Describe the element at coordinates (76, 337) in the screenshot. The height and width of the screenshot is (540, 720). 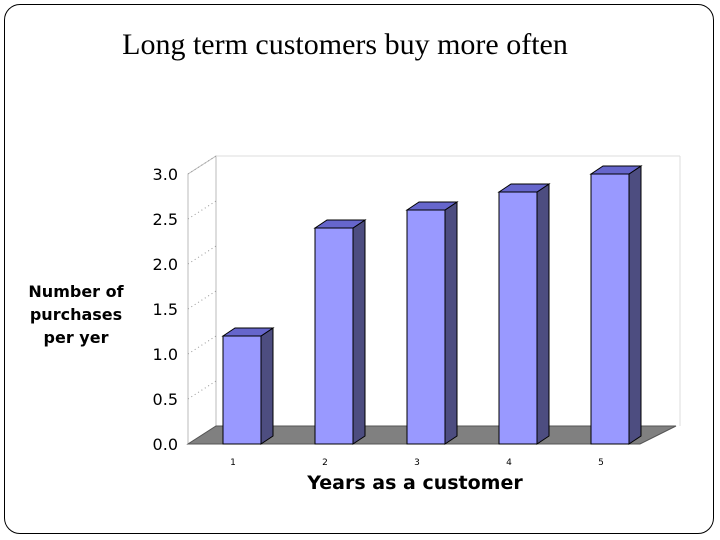
I see `y-axis-label-line-3: per yer` at that location.